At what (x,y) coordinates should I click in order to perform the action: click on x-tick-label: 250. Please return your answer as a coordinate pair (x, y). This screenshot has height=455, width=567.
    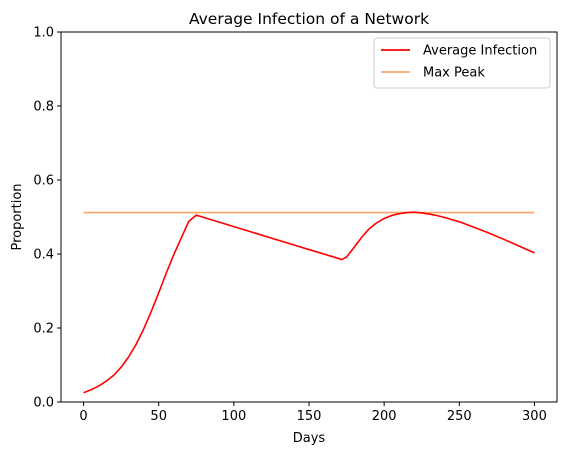
    Looking at the image, I should click on (459, 416).